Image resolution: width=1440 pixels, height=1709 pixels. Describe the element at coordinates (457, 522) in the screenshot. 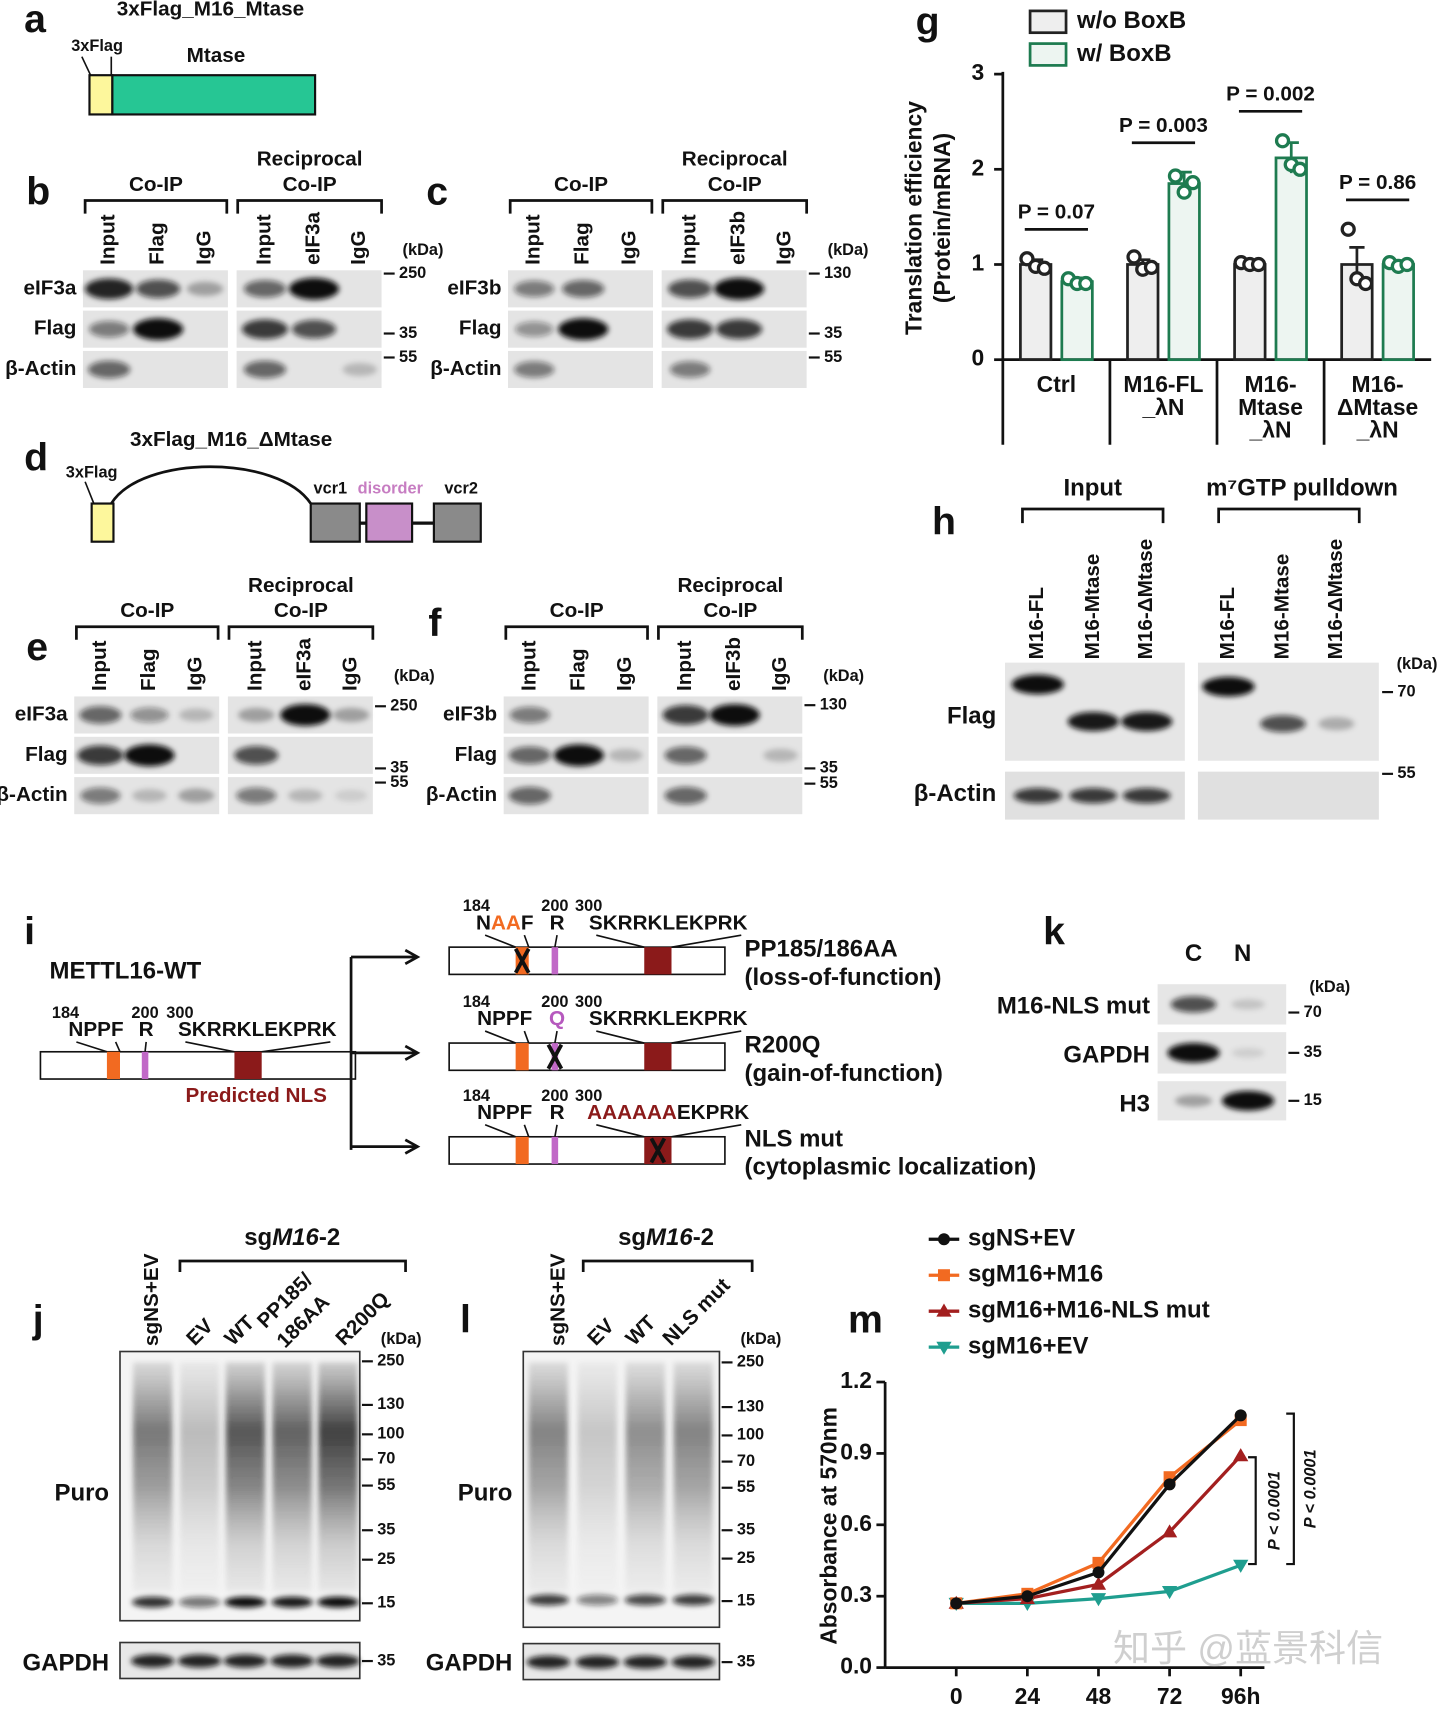

I see `vcr2-domain` at that location.